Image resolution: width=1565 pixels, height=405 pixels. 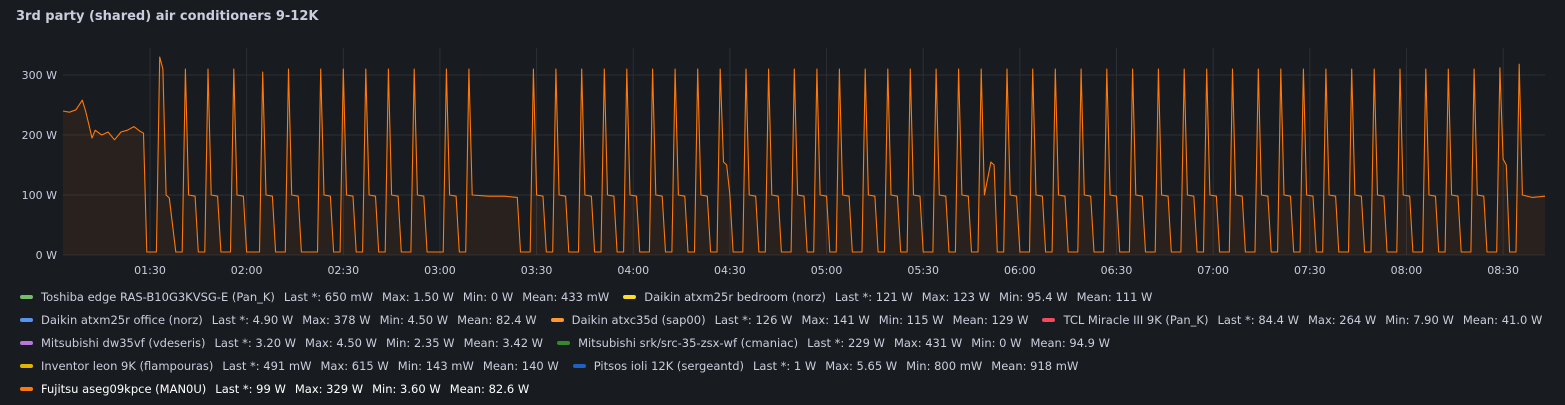 I want to click on legend-stat: Max: 123 W, so click(x=956, y=297).